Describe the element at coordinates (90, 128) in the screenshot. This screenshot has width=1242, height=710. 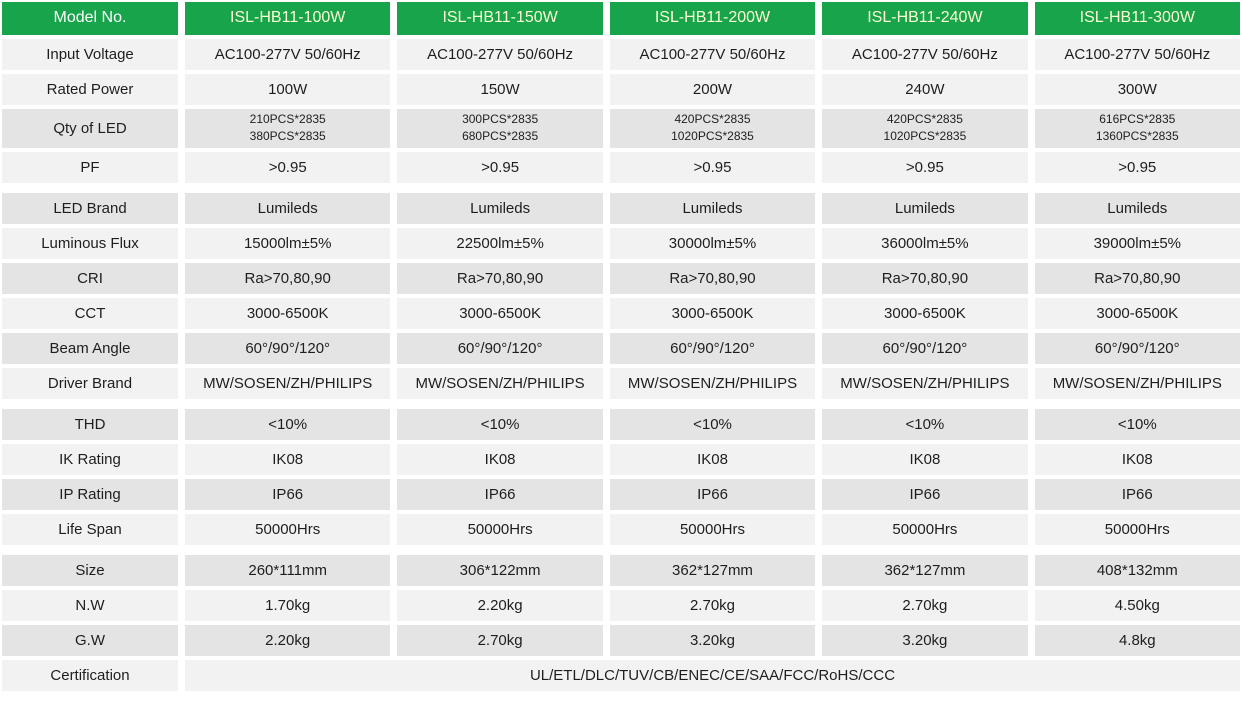
I see `row-label-cell: Qty of LED` at that location.